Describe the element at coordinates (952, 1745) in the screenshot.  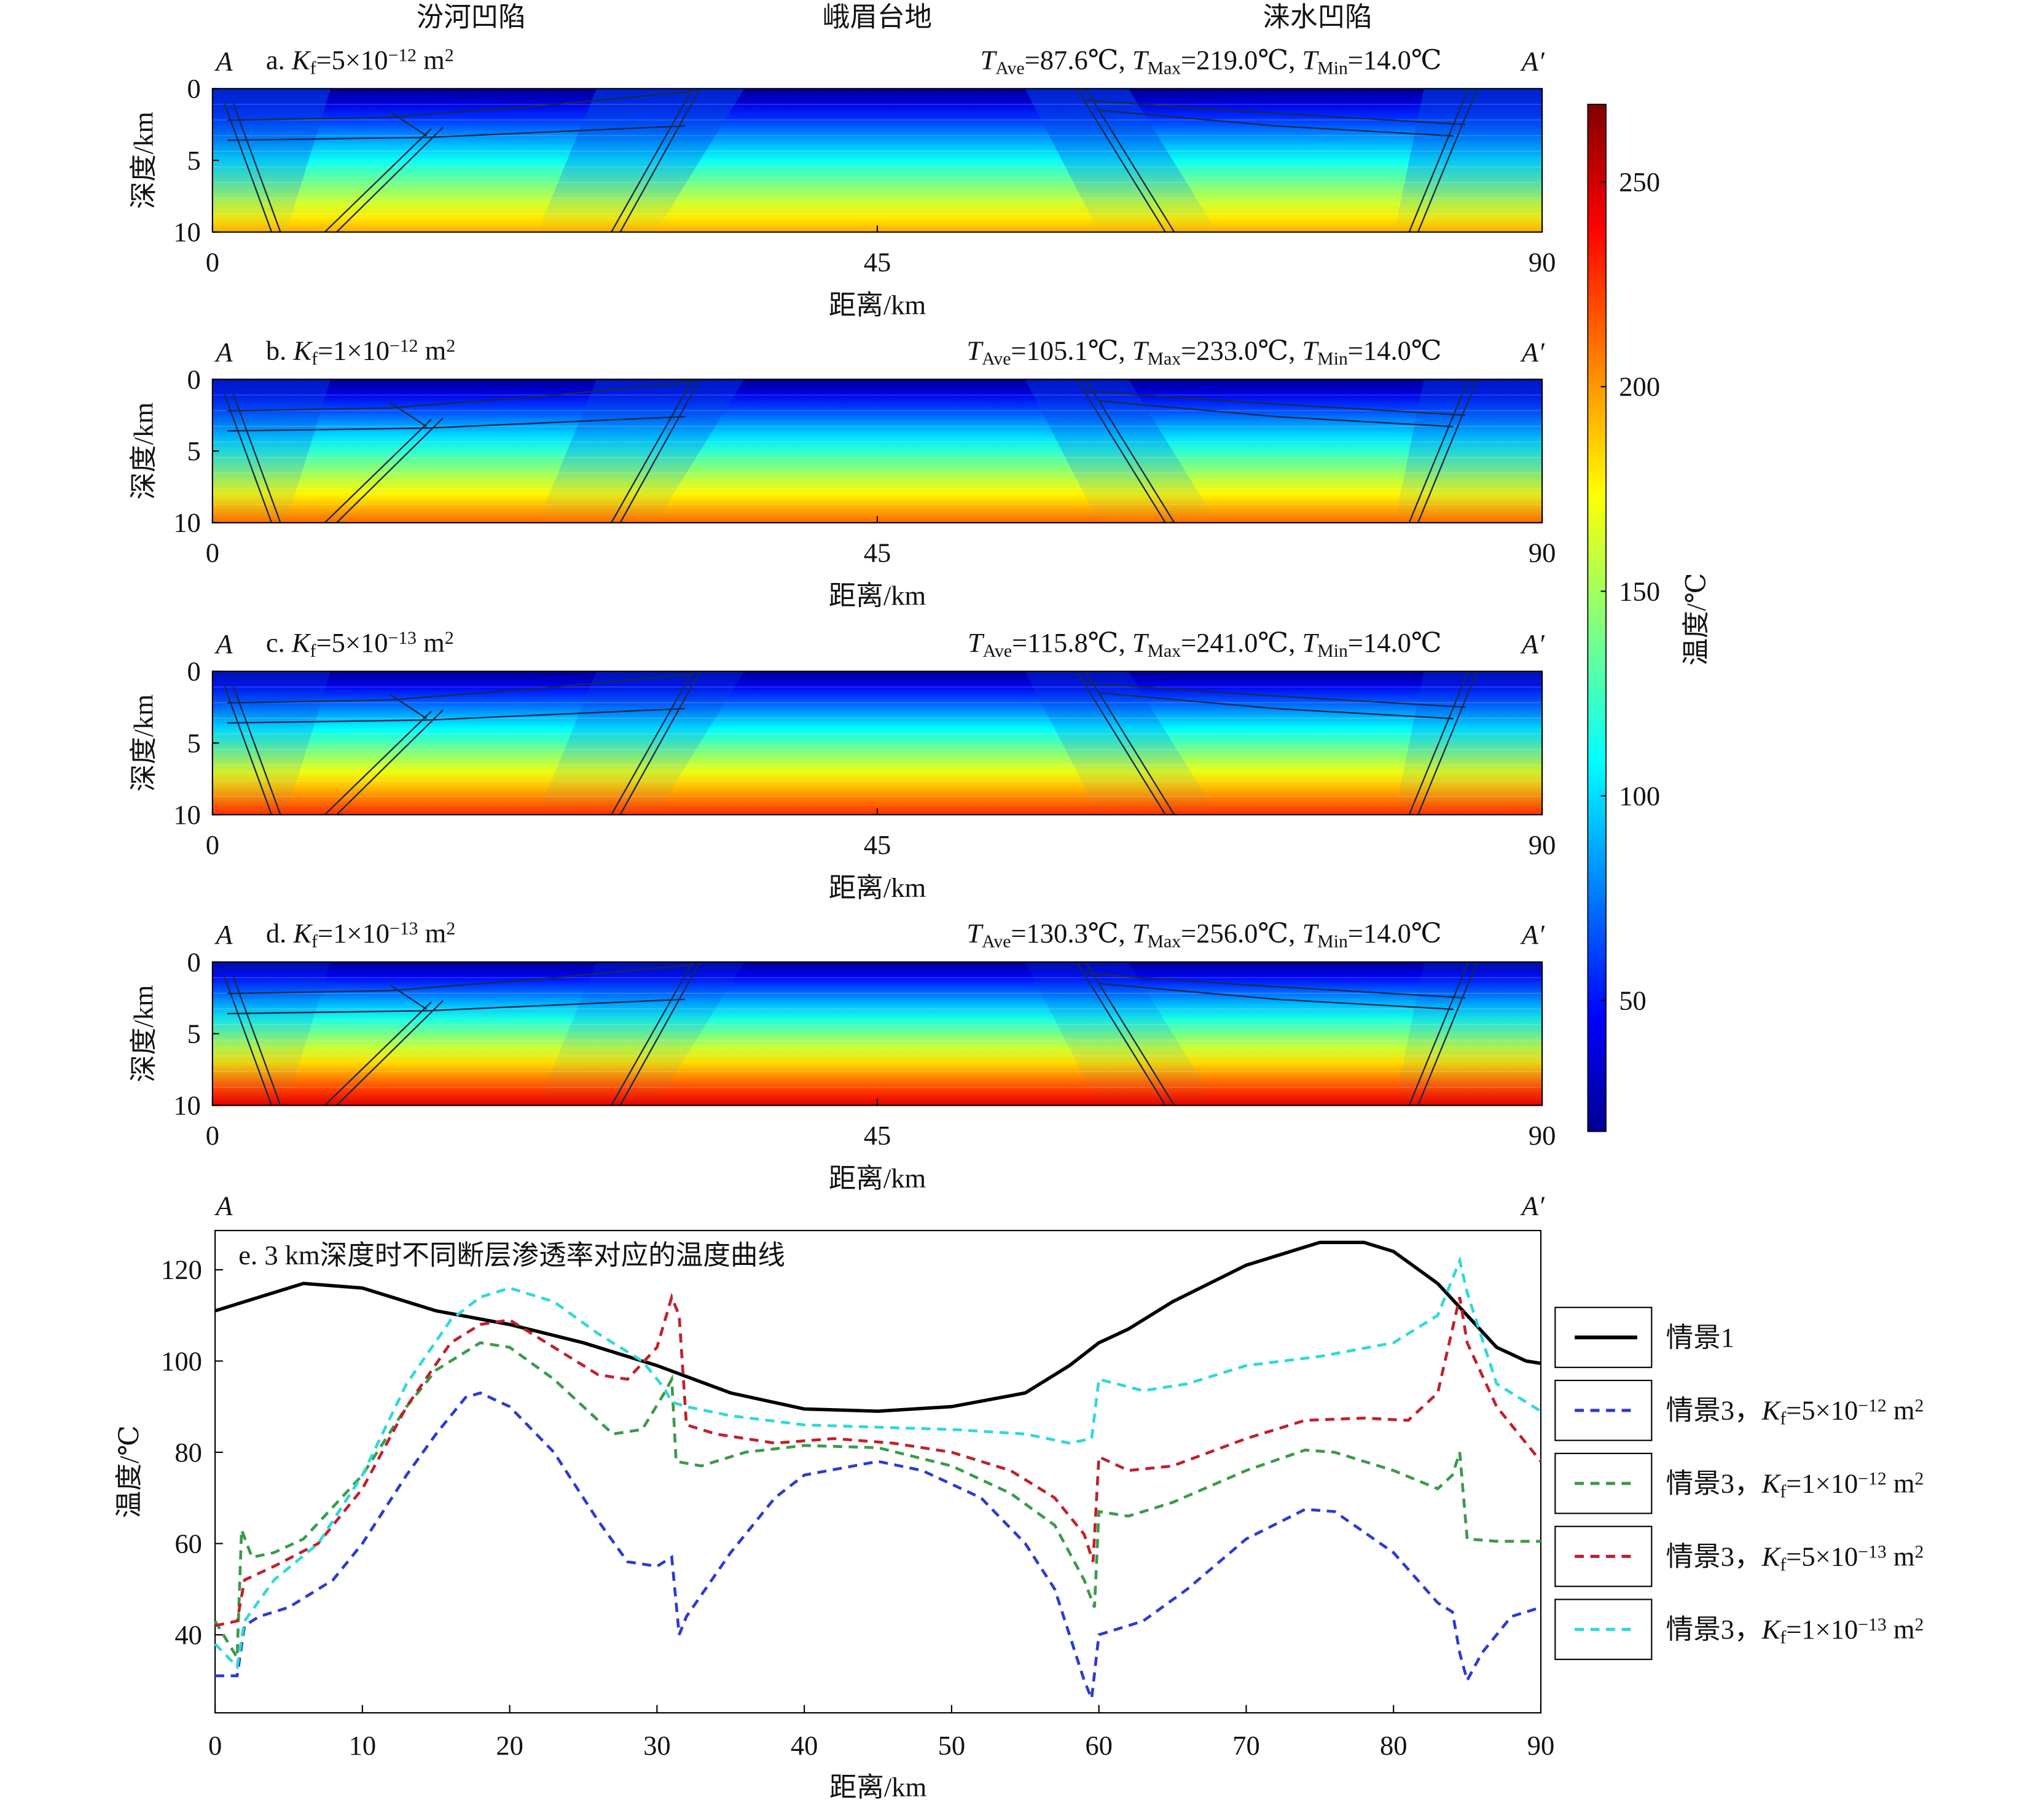
I see `x-tick-label: 50` at that location.